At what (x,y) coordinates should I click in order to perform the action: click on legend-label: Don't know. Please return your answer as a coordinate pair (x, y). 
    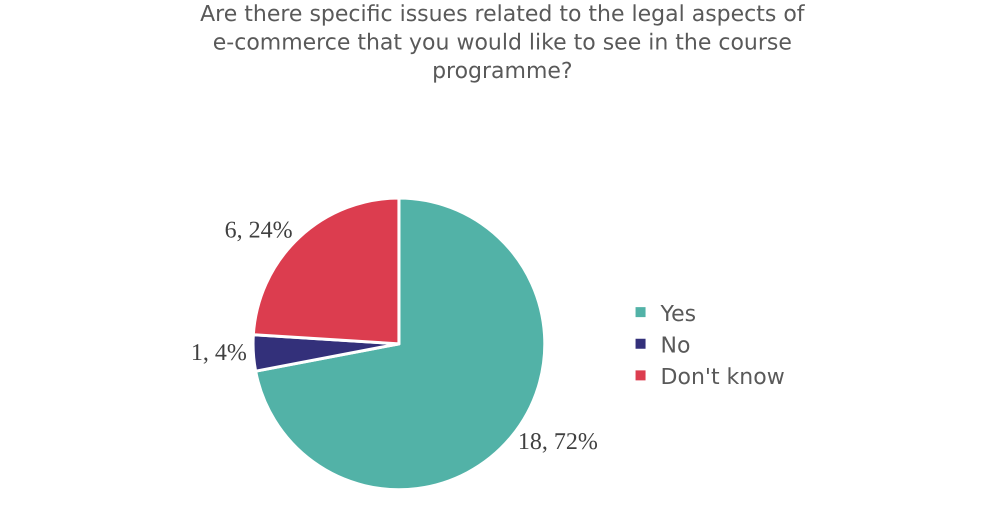
    Looking at the image, I should click on (722, 377).